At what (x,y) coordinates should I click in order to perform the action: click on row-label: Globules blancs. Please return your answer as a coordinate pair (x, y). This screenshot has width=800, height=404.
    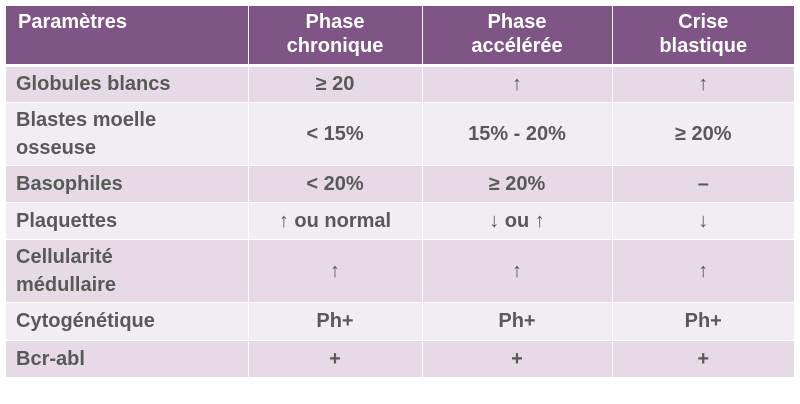
    Looking at the image, I should click on (127, 84).